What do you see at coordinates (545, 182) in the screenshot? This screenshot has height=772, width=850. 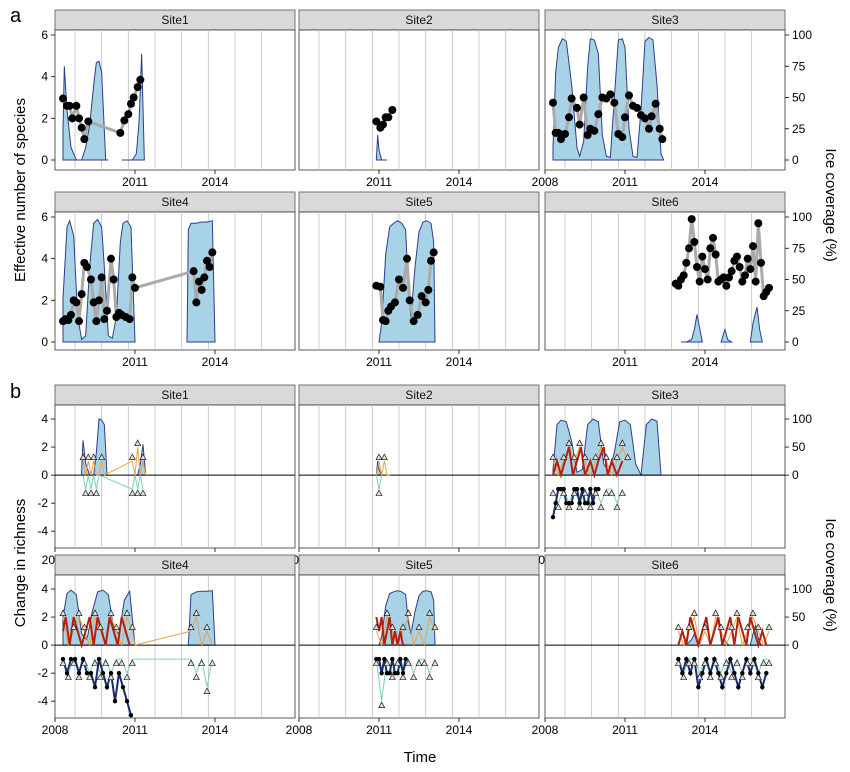 I see `x-tick-label: 2008` at bounding box center [545, 182].